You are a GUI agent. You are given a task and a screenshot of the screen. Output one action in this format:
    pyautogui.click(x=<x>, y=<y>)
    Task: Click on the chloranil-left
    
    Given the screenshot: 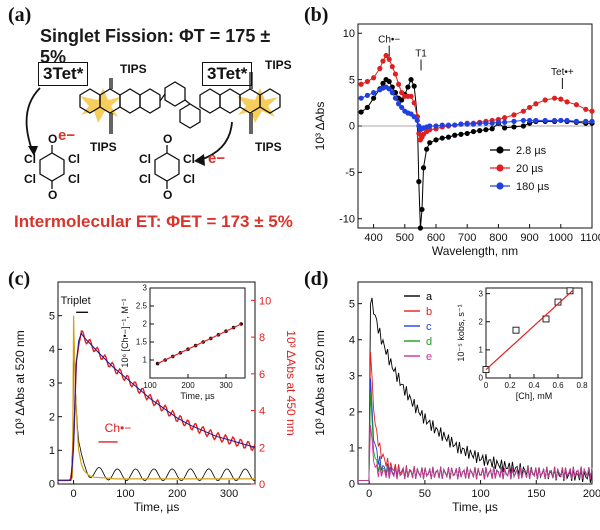 What is the action you would take?
    pyautogui.click(x=52, y=167)
    